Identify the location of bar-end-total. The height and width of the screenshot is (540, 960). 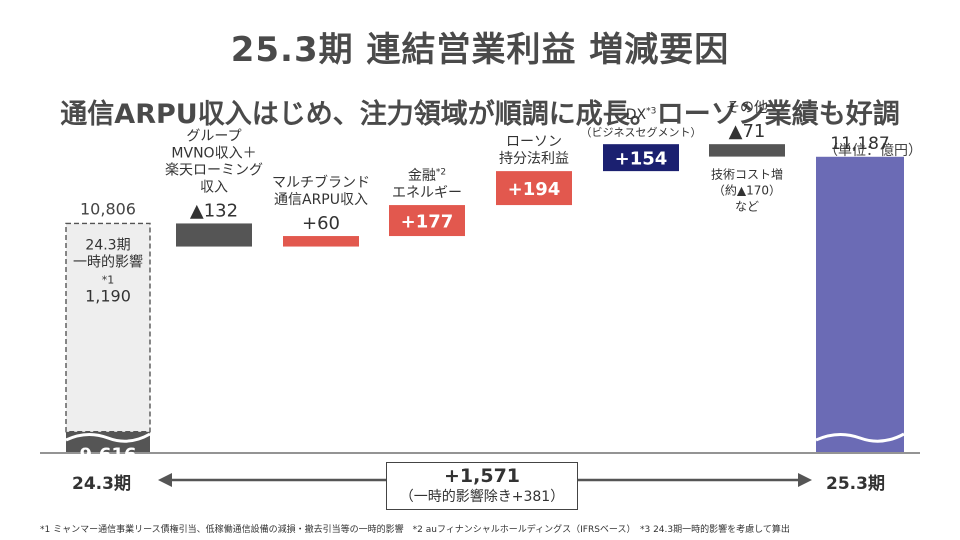
(860, 304).